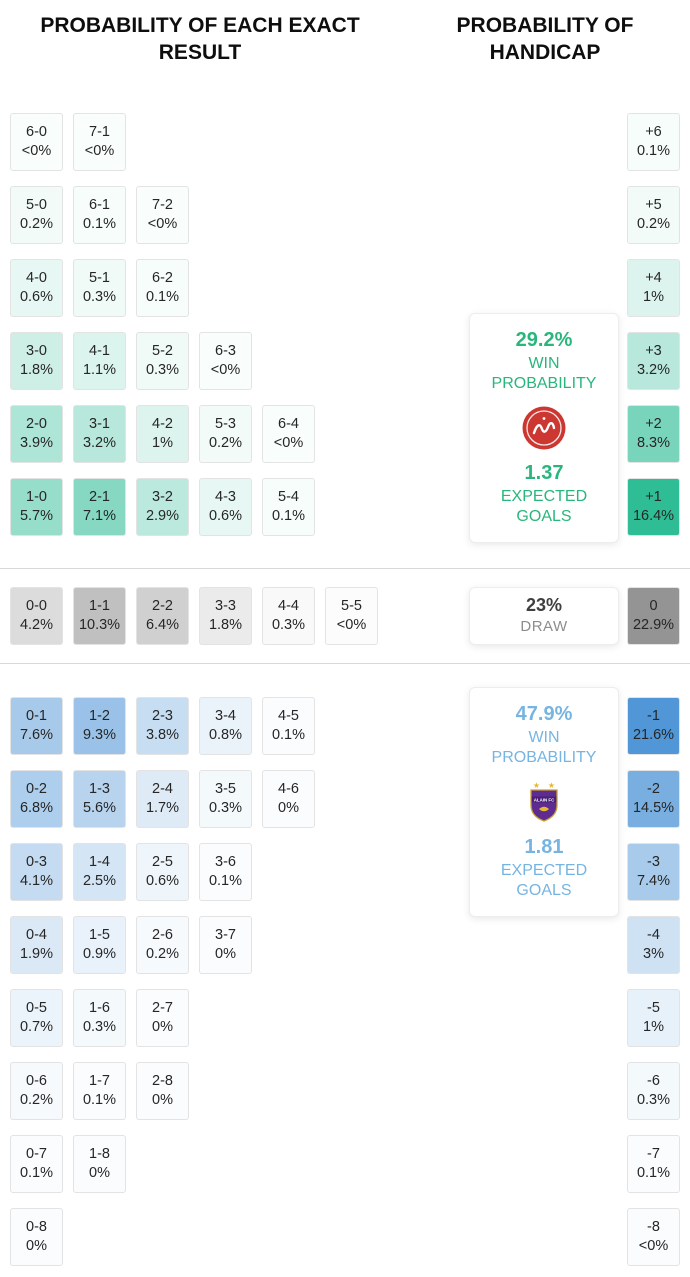  Describe the element at coordinates (194, 872) in the screenshot. I see `away-score-row: 0-3 4.1% 1-4 2.5% 2-5 0.6% 3-6 0.1%` at that location.